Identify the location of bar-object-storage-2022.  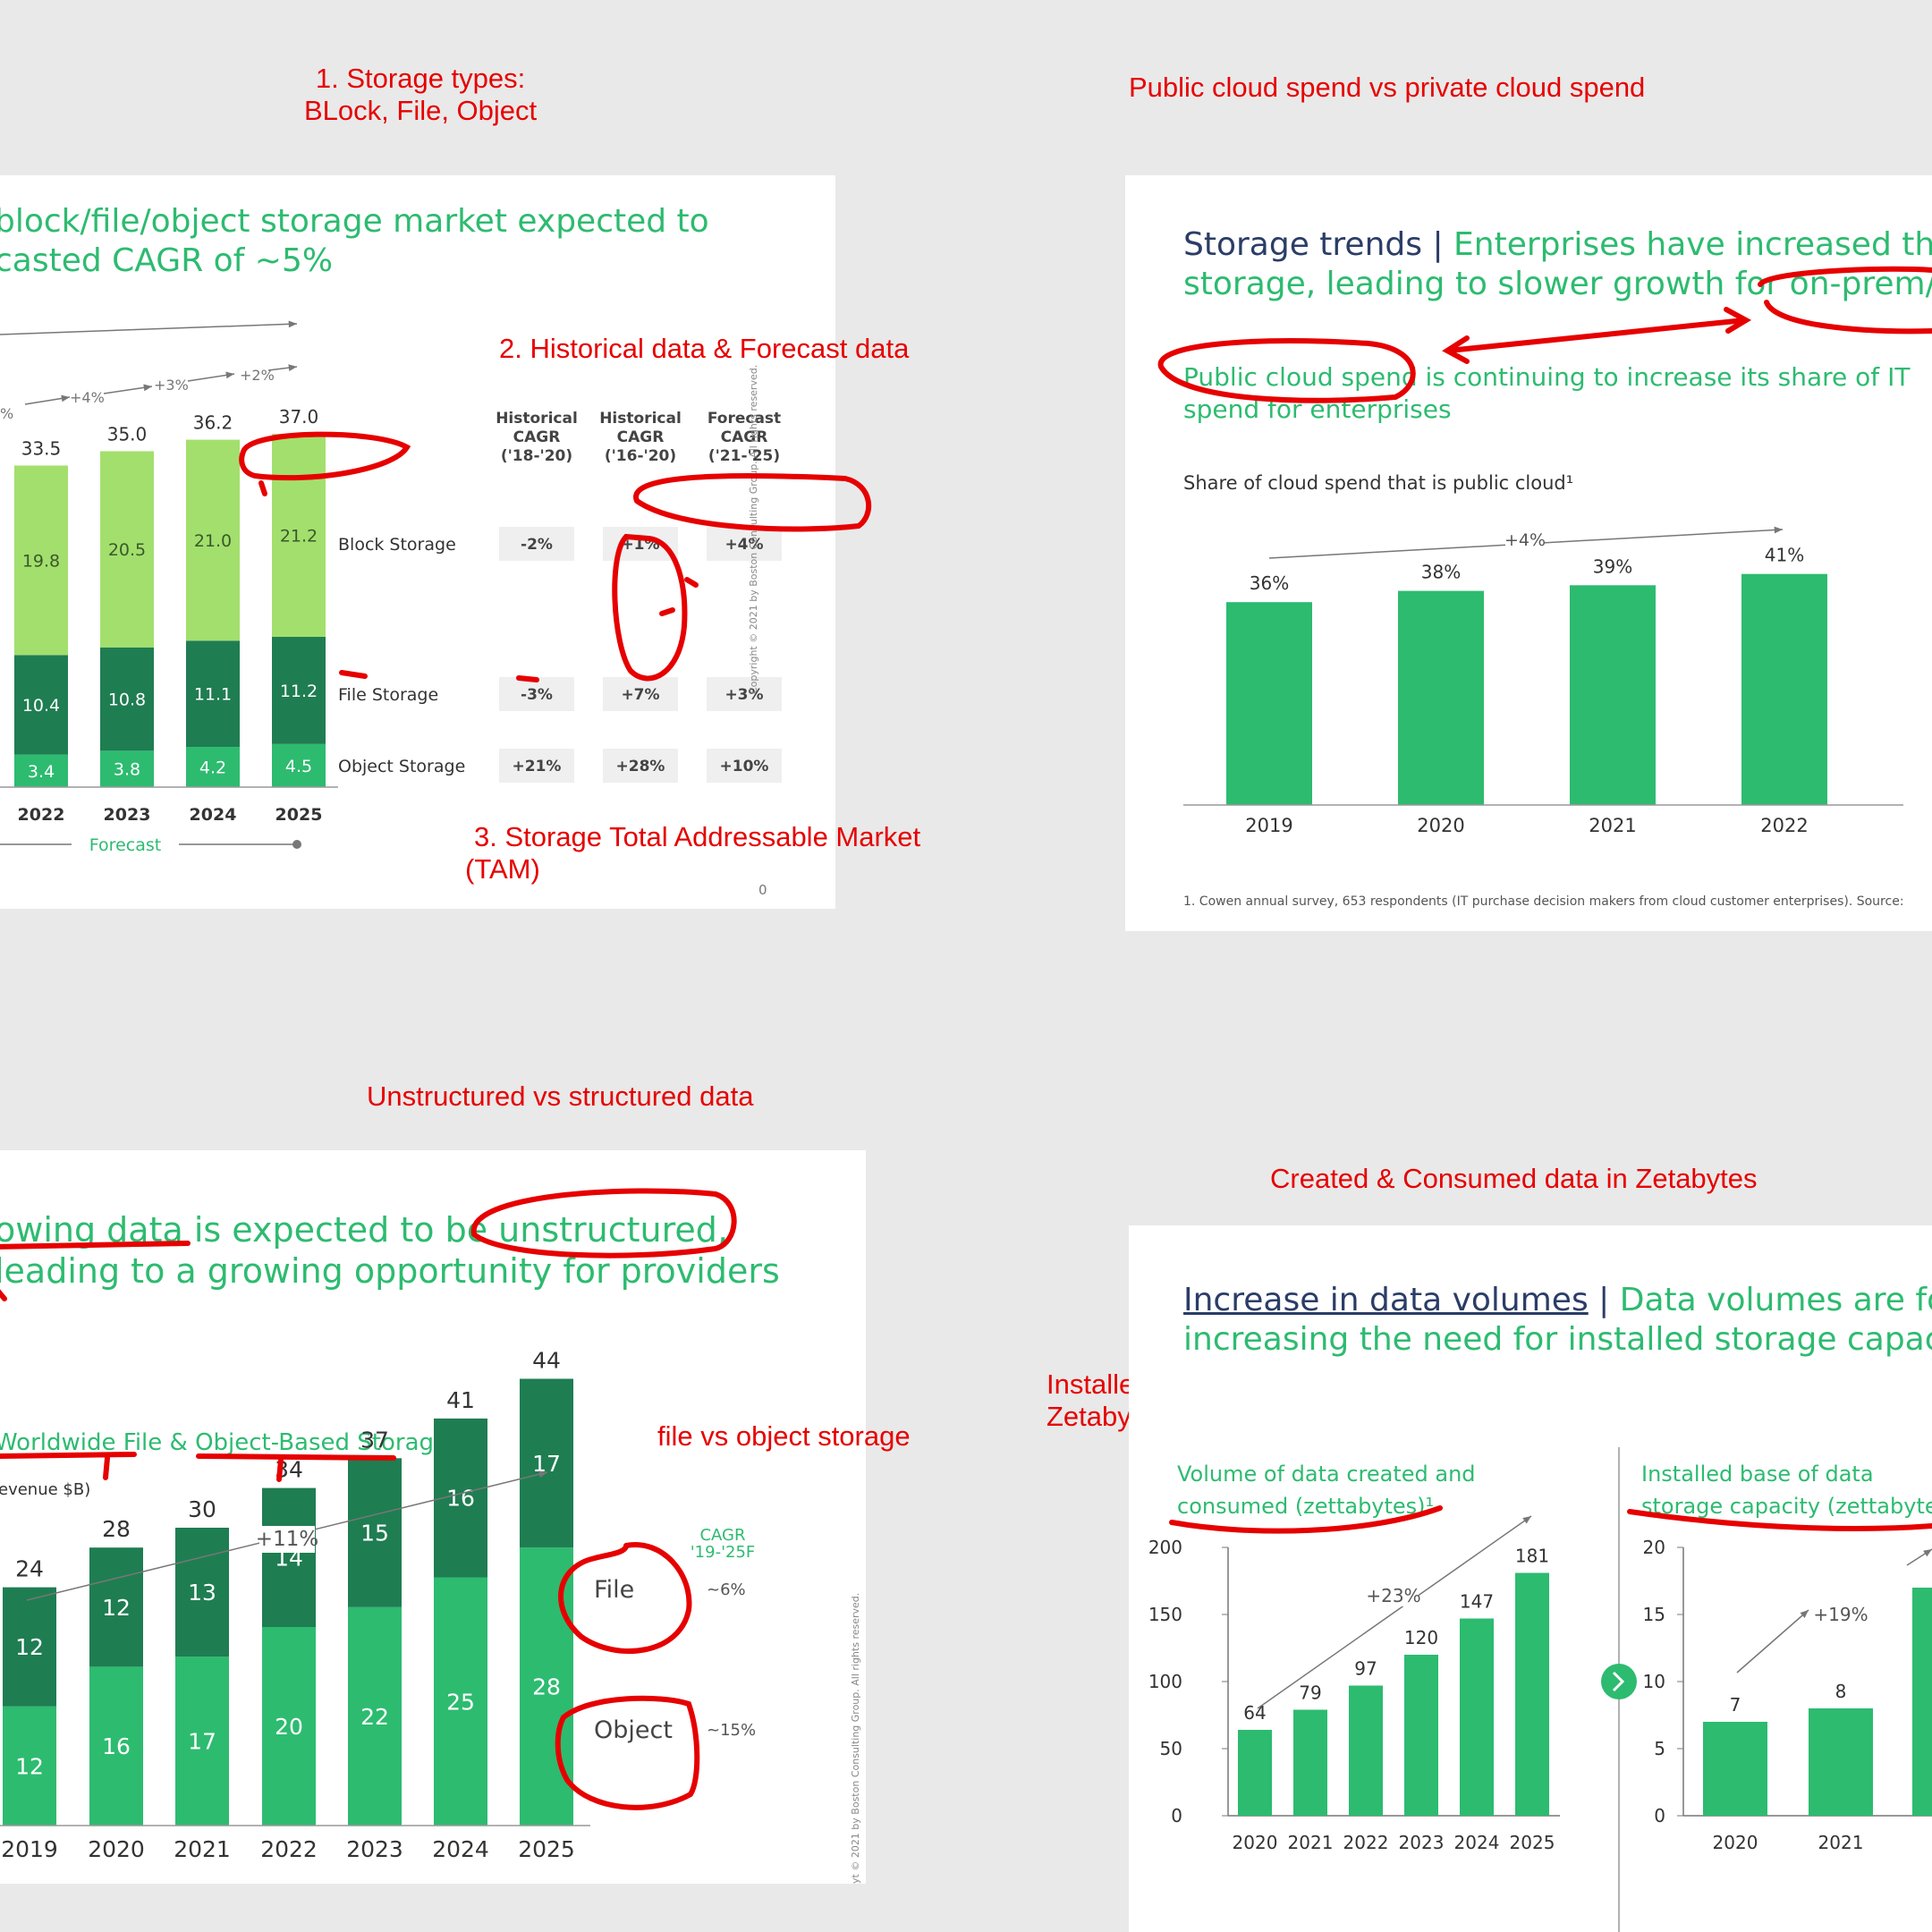
(41, 770).